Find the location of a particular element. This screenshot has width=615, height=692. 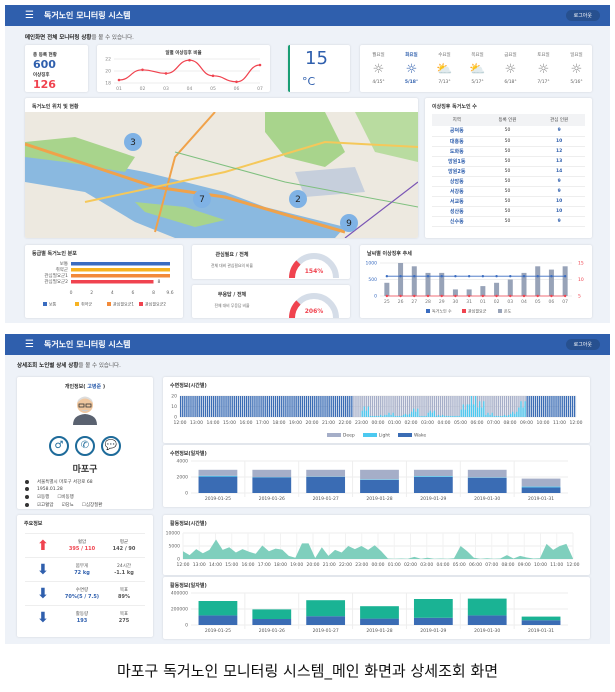

marker-count: 9 is located at coordinates (349, 224).